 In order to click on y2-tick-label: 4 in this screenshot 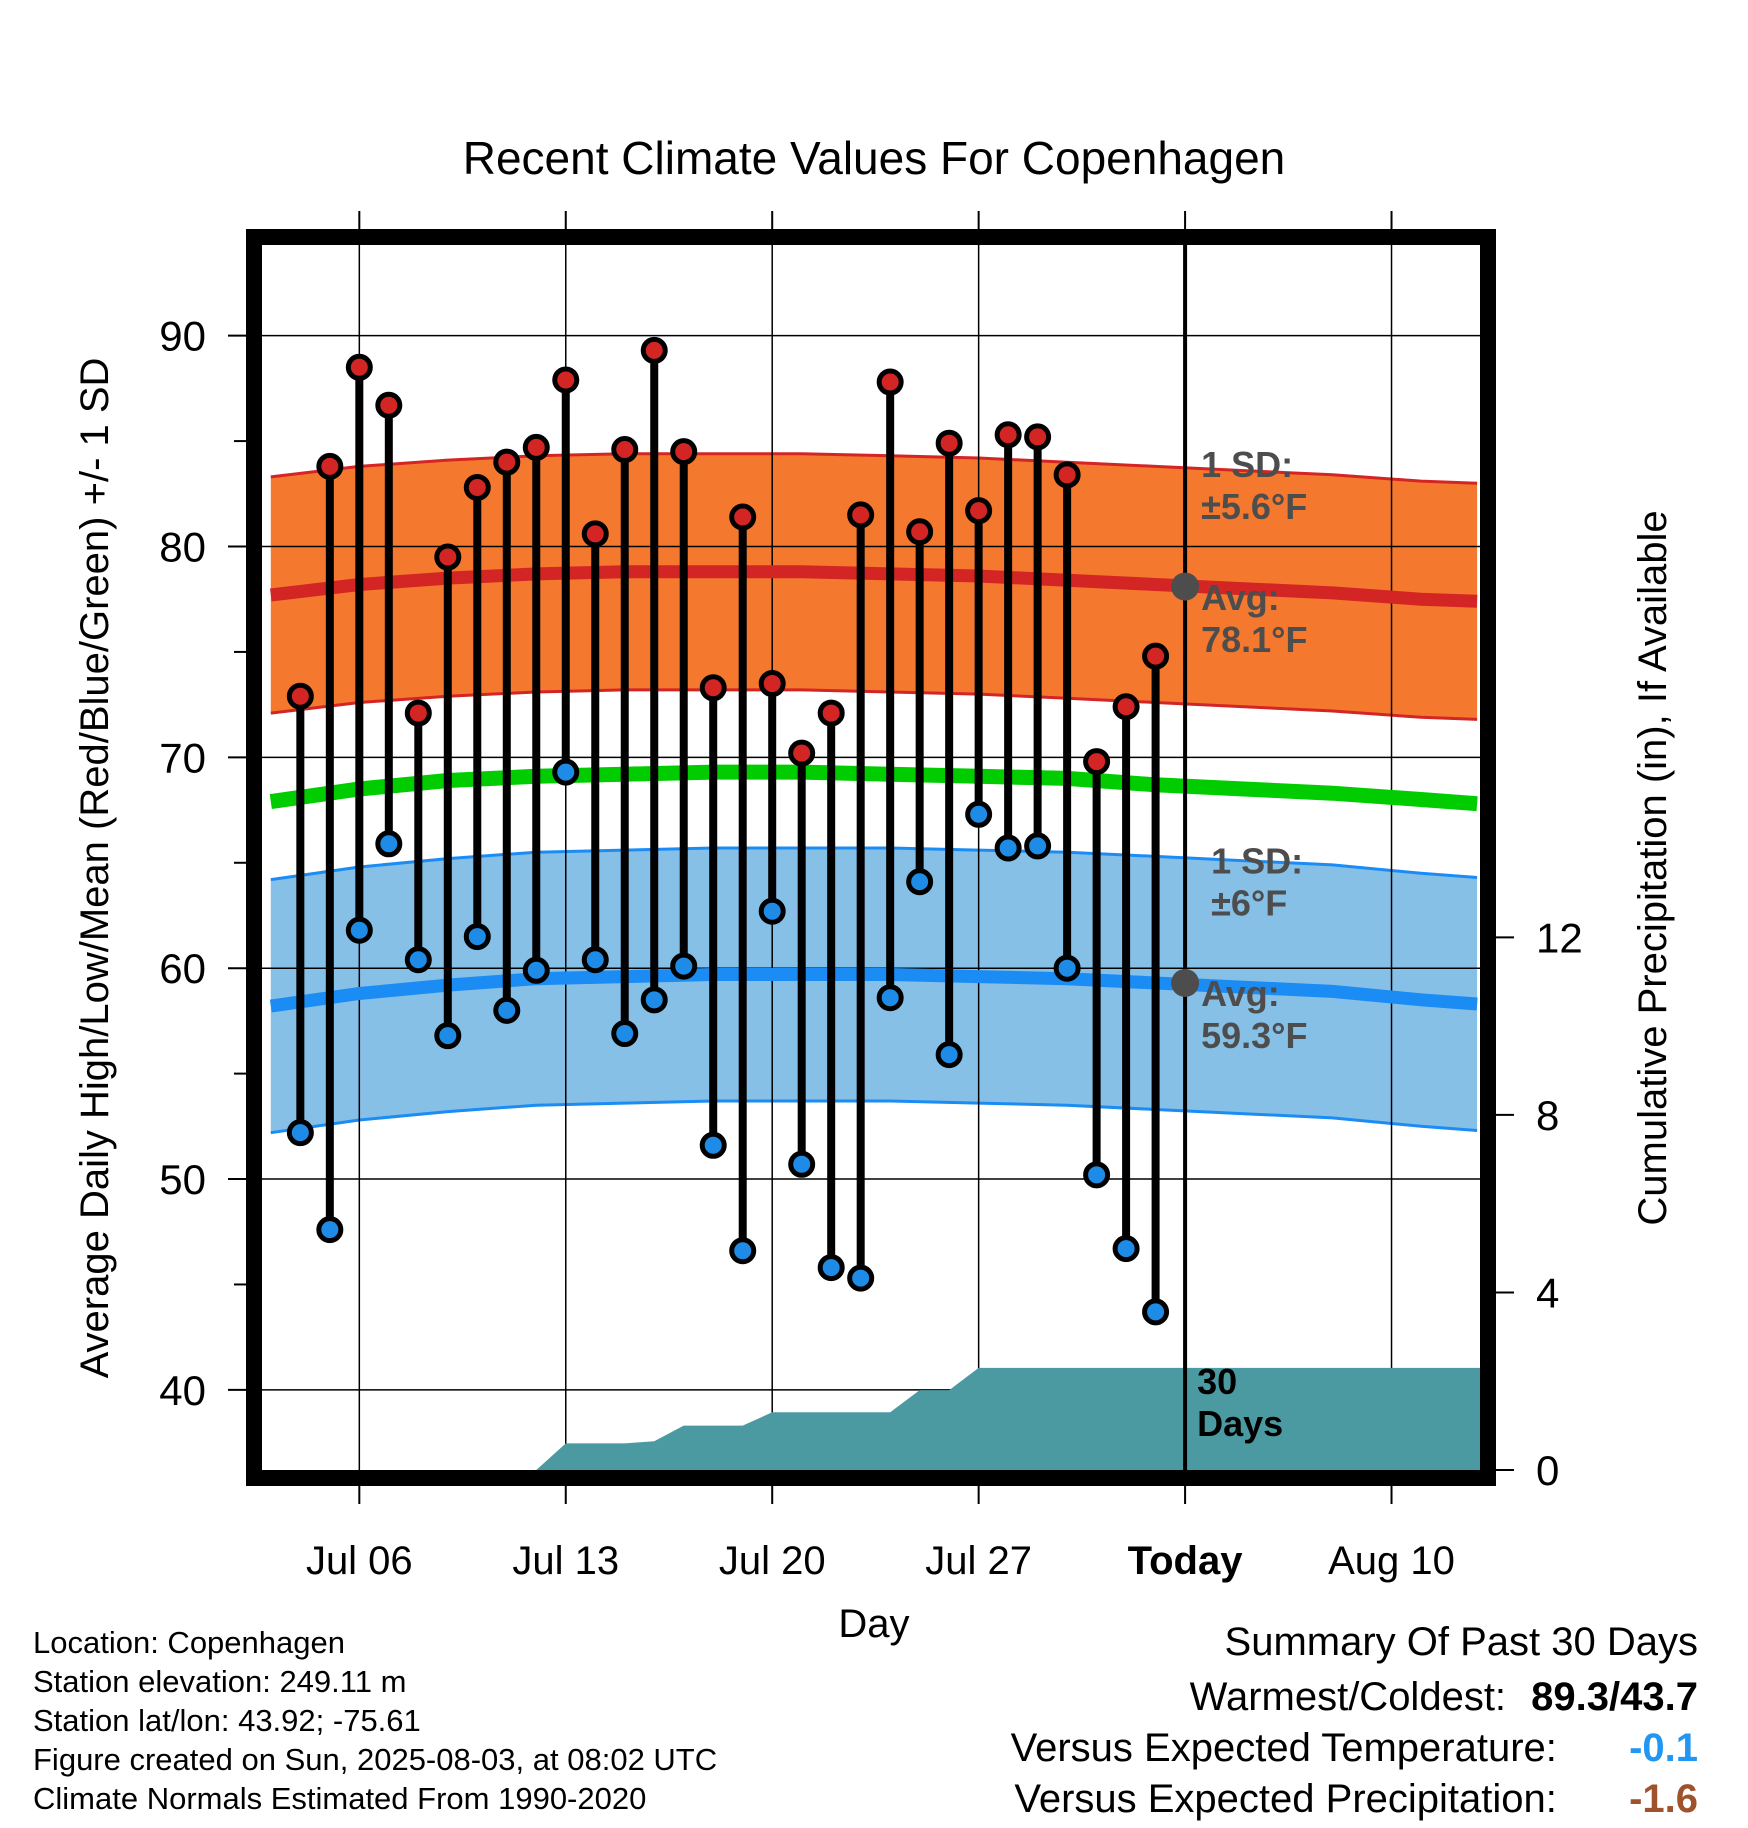, I will do `click(1547, 1292)`.